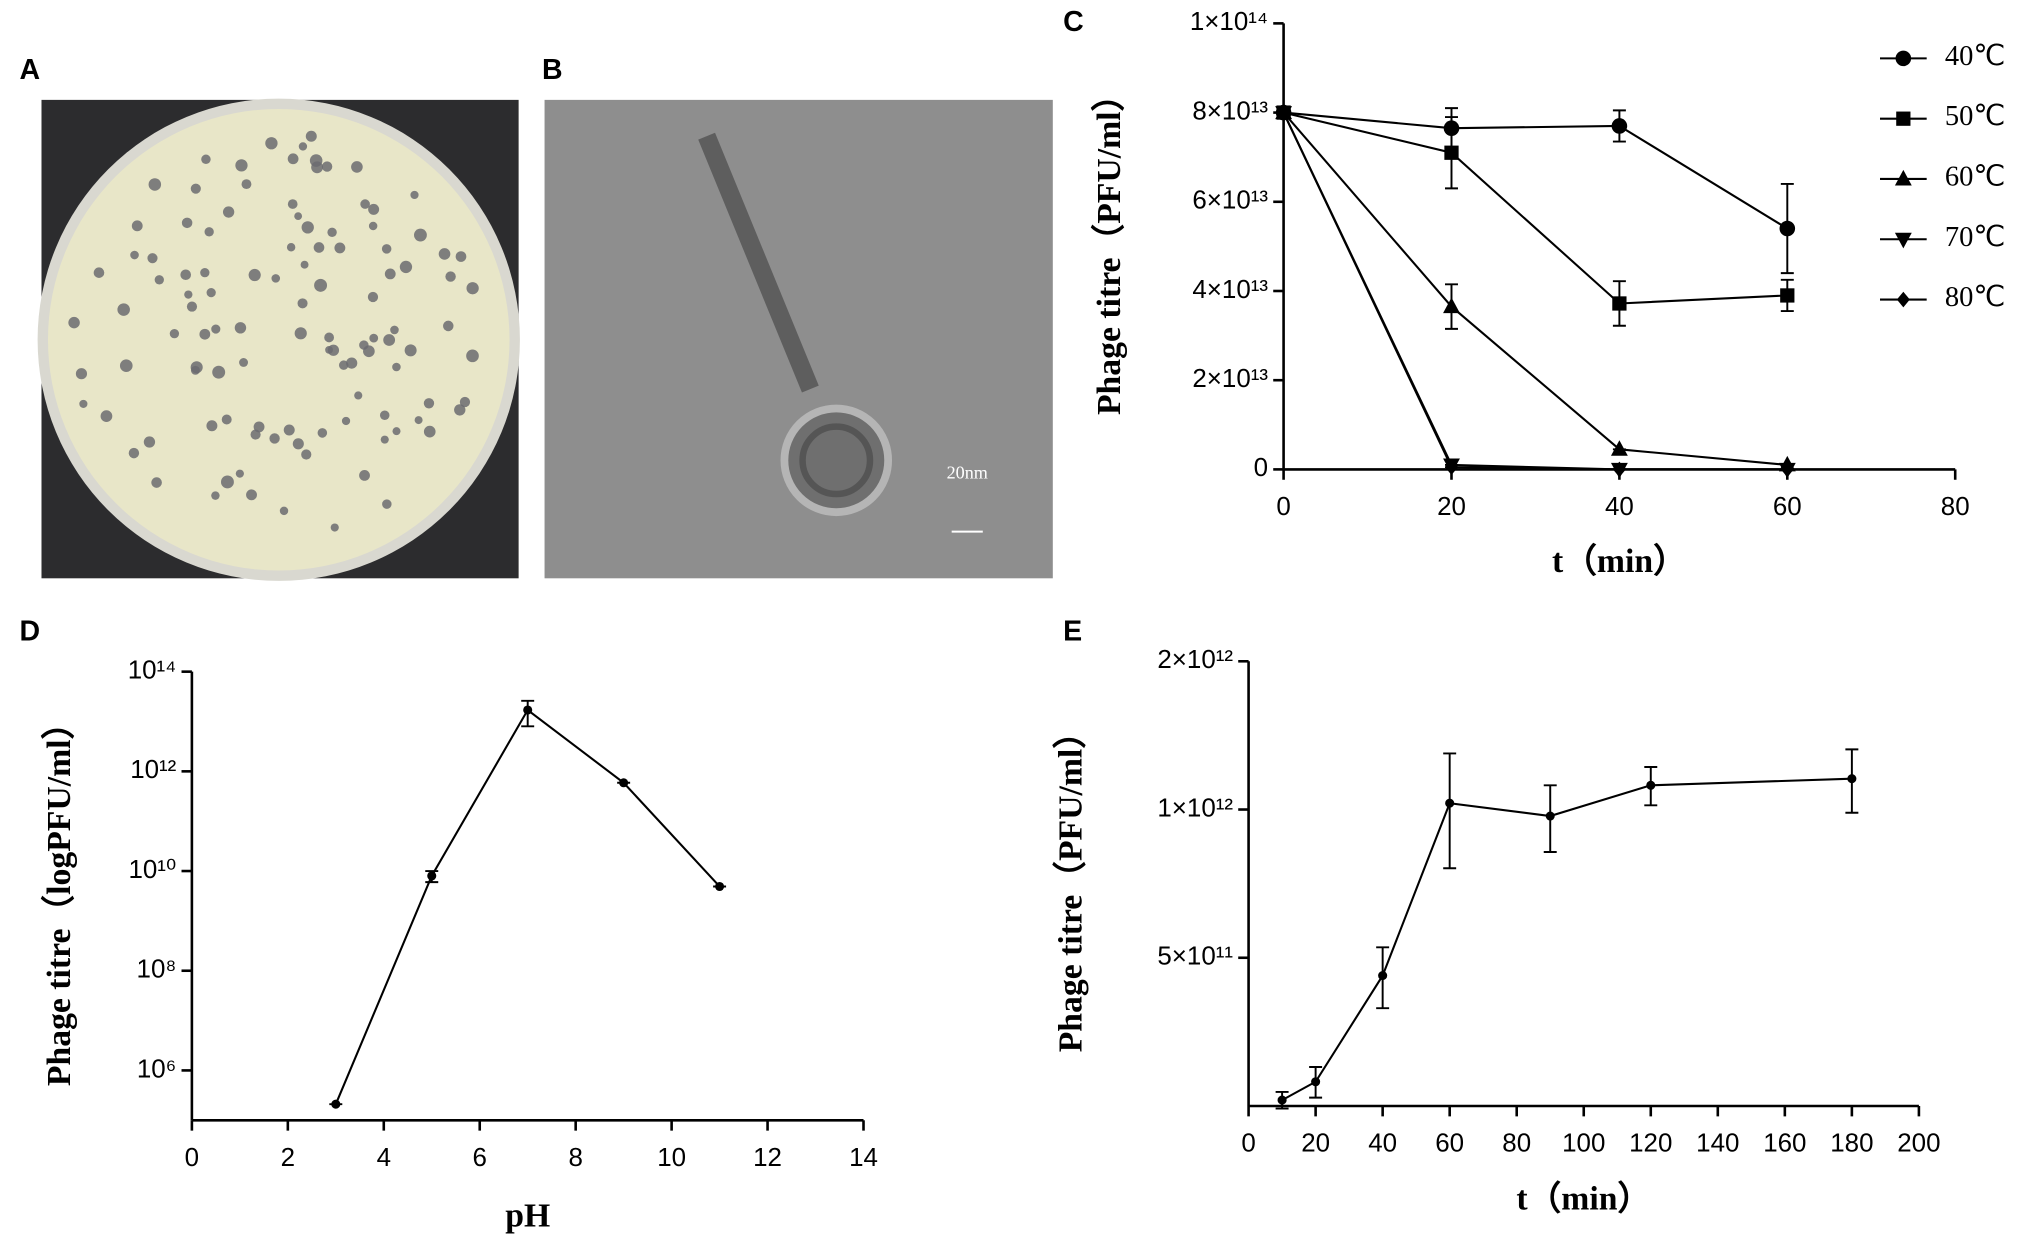 This screenshot has width=2033, height=1237. I want to click on y-tick-label: 8×10¹³, so click(1230, 111).